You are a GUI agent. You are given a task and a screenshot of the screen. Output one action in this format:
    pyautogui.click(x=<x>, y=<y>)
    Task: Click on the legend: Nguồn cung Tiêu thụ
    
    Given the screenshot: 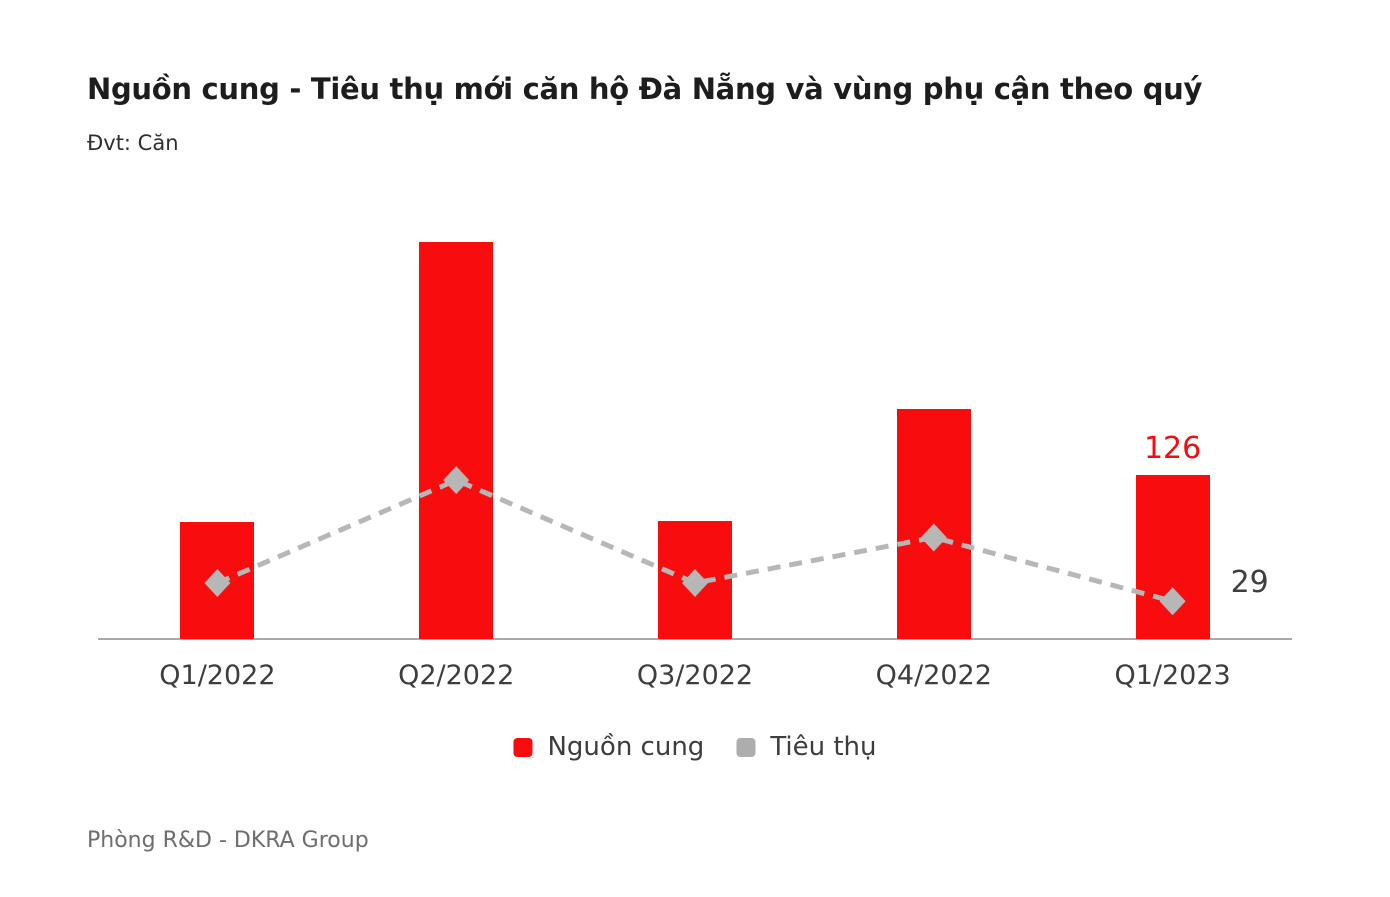 What is the action you would take?
    pyautogui.click(x=695, y=747)
    